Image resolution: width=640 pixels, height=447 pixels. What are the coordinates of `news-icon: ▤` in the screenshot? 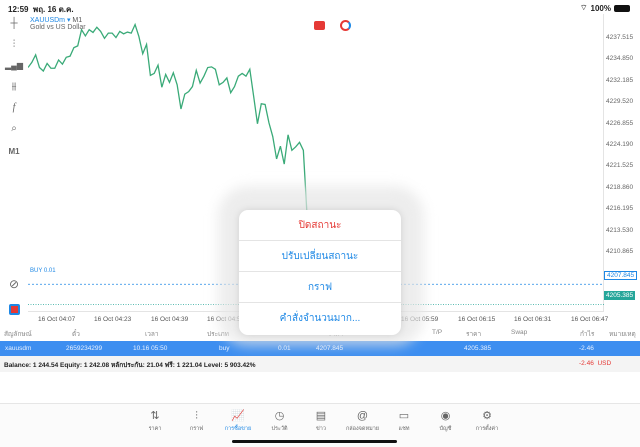 It's located at (321, 416).